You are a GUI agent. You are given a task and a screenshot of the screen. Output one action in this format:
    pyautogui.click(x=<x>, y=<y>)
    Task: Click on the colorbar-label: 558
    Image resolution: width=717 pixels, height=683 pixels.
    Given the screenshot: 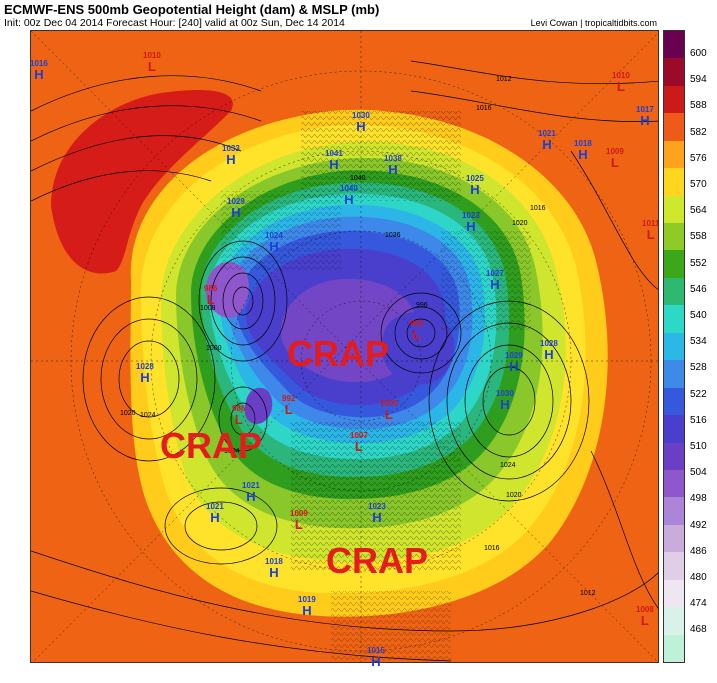 What is the action you would take?
    pyautogui.click(x=698, y=237)
    